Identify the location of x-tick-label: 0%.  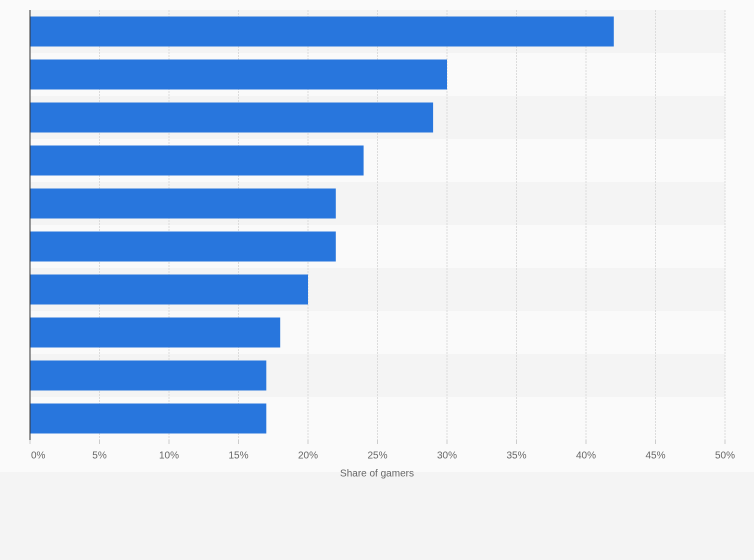
(38, 456).